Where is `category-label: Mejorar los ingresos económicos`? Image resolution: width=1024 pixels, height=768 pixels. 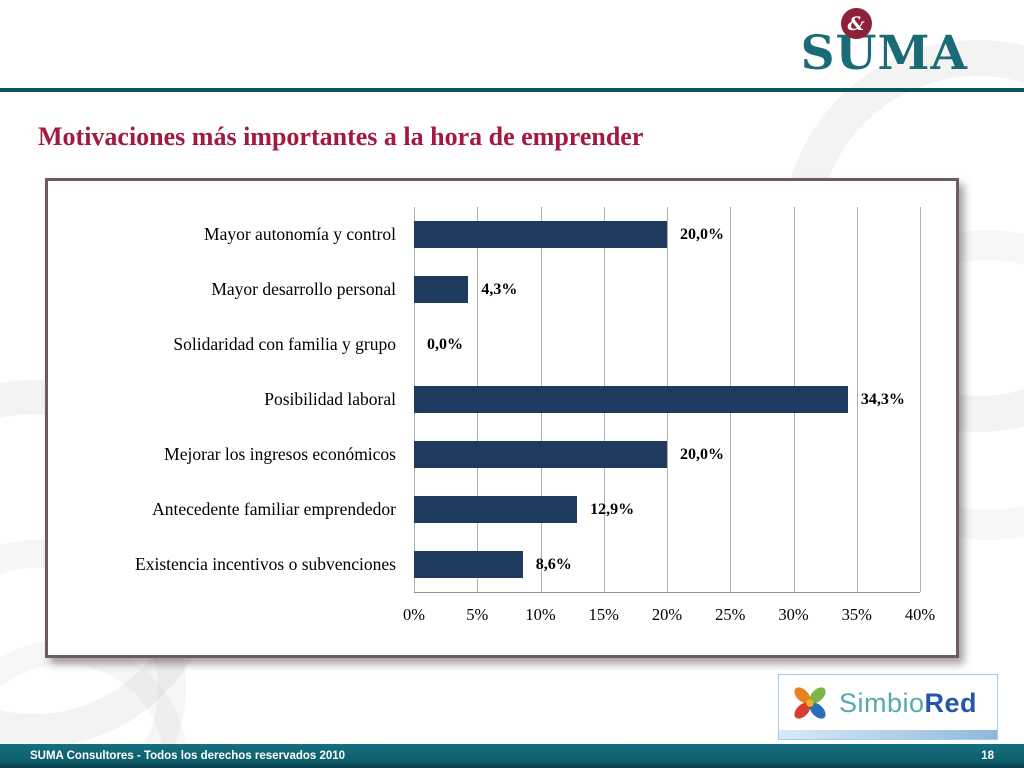
category-label: Mejorar los ingresos económicos is located at coordinates (280, 454).